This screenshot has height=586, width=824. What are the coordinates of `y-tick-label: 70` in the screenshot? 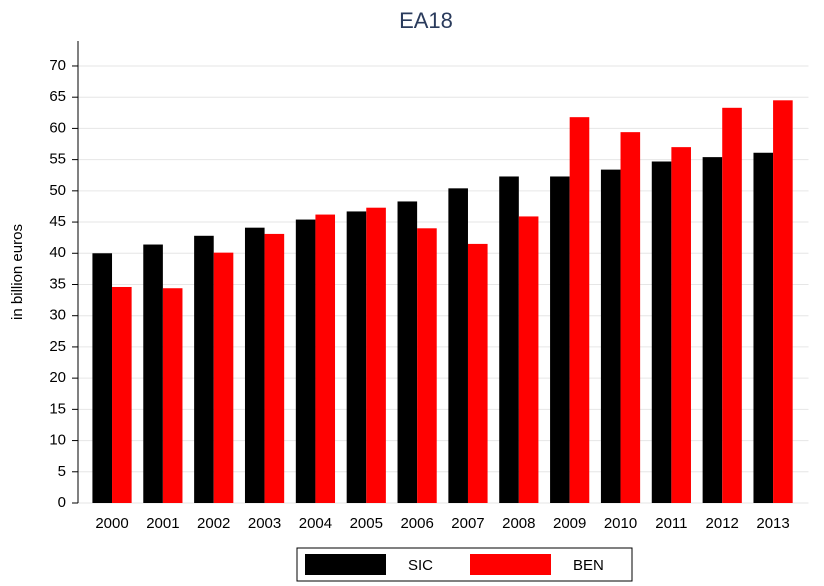 It's located at (57, 65).